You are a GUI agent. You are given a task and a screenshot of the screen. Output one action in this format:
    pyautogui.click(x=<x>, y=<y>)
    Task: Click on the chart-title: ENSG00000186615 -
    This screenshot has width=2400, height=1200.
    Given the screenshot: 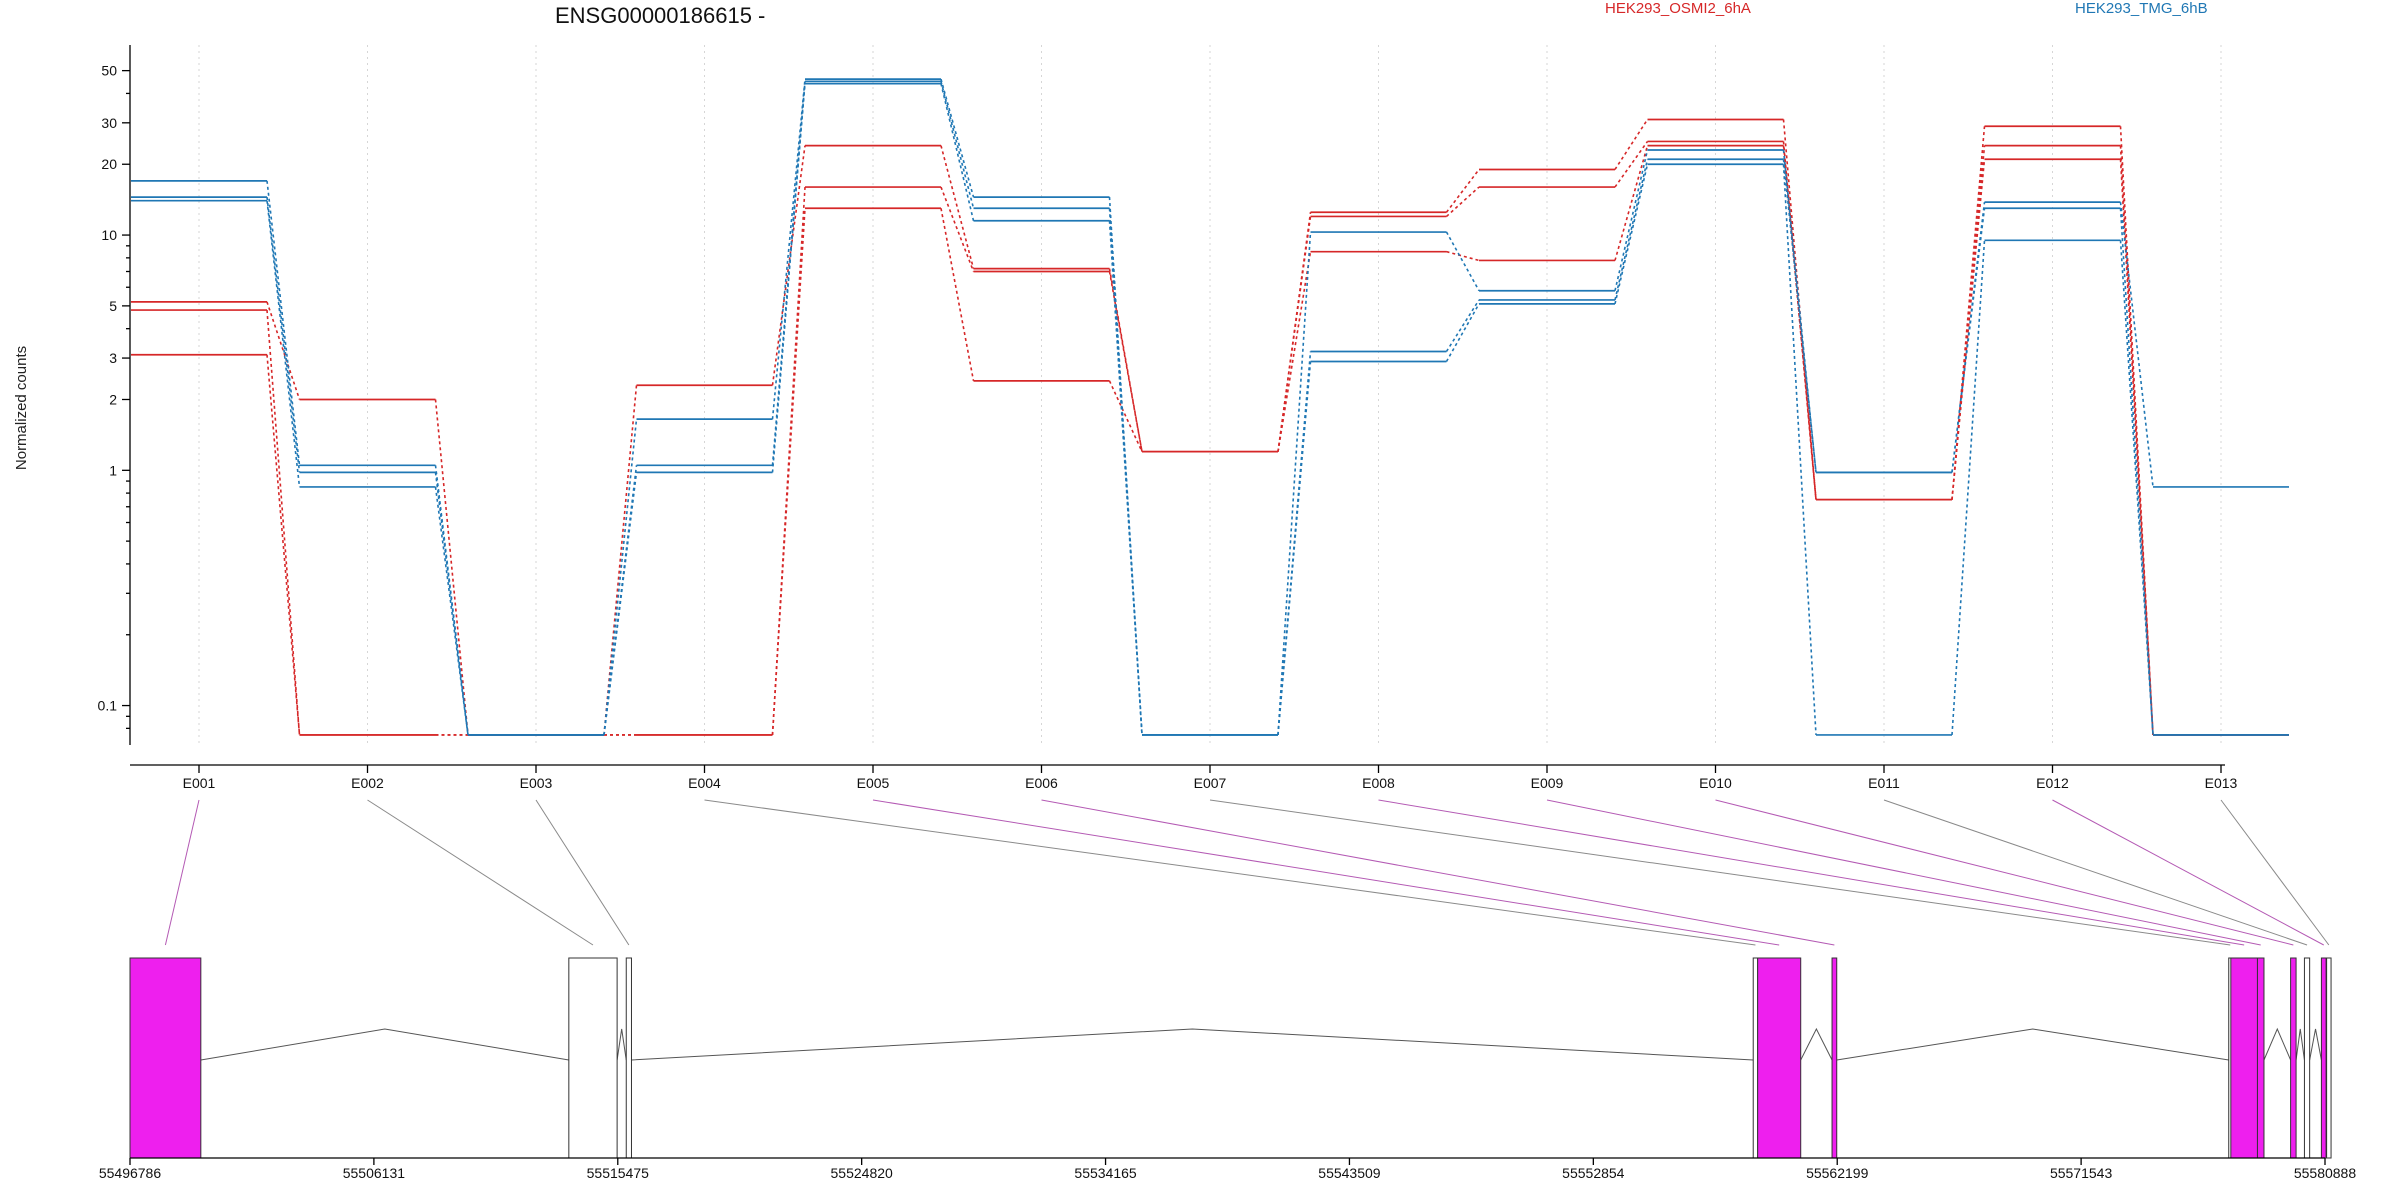 What is the action you would take?
    pyautogui.click(x=660, y=15)
    